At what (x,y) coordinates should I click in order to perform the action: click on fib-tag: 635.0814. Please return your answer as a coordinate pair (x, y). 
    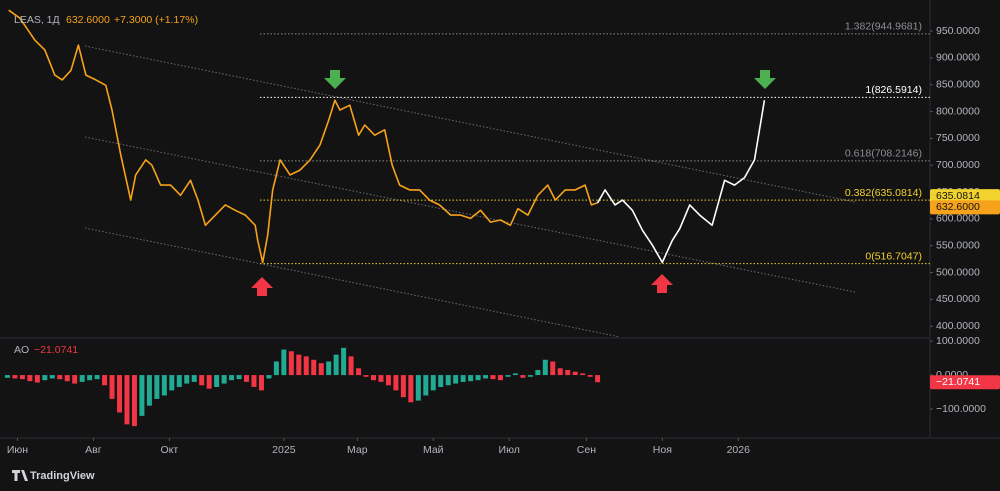
    Looking at the image, I should click on (958, 196).